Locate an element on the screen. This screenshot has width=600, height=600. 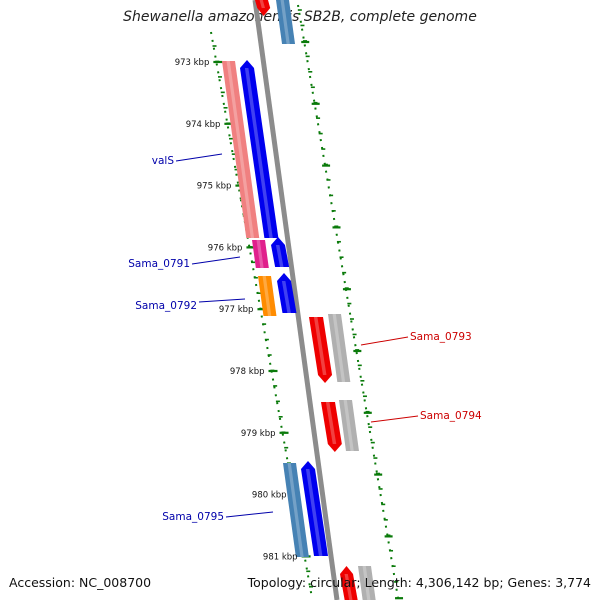
genome-backbone is located at coordinates (296, 300).